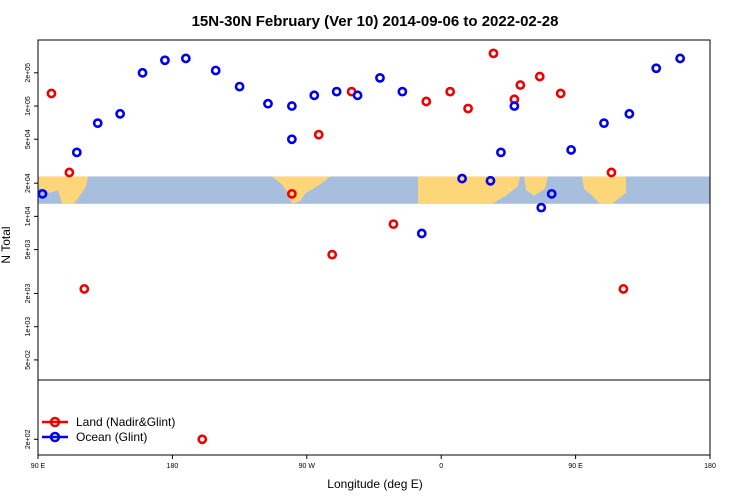 The image size is (750, 500). What do you see at coordinates (55, 437) in the screenshot?
I see `legend-ocean-marker` at bounding box center [55, 437].